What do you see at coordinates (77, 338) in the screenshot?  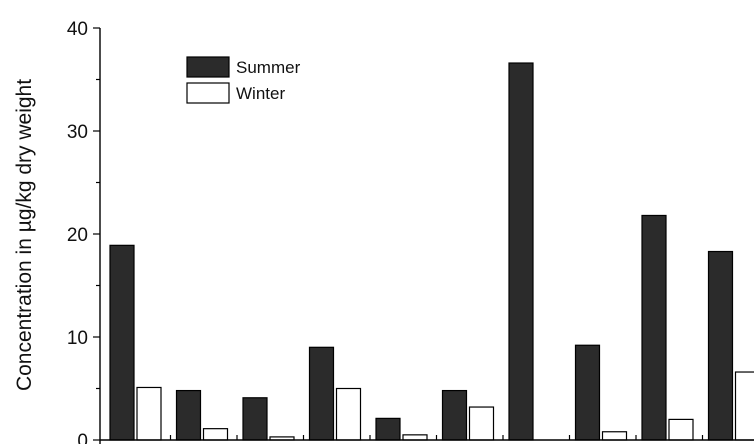 I see `y-tick-label: 10` at bounding box center [77, 338].